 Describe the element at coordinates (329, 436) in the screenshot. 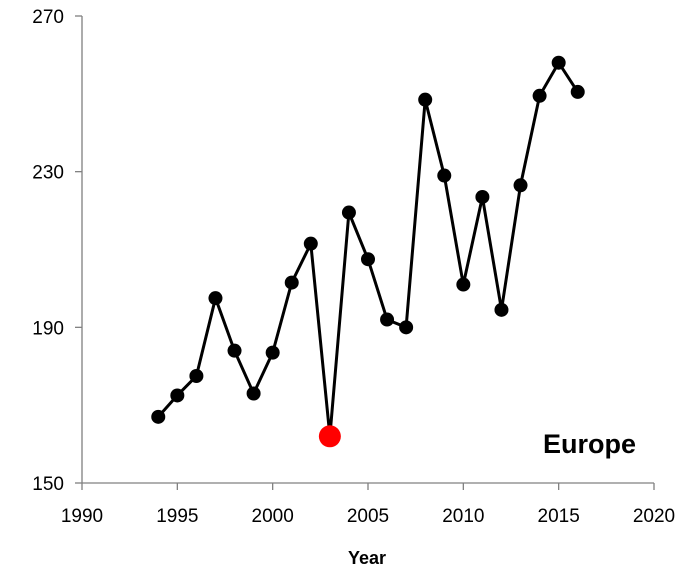

I see `highlight-point` at that location.